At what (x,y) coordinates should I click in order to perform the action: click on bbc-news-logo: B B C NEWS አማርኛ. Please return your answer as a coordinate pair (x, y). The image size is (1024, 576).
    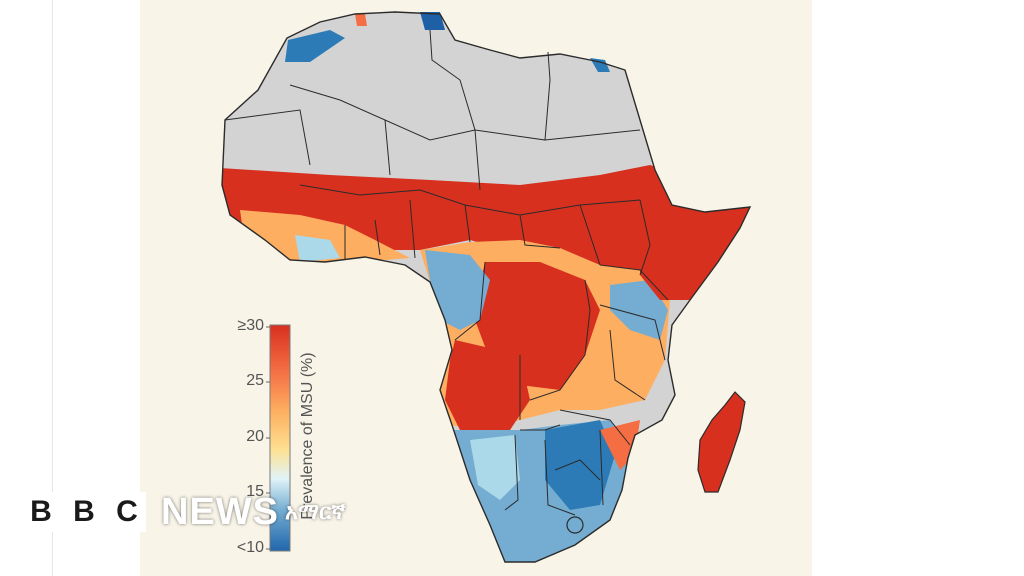
    Looking at the image, I should click on (183, 512).